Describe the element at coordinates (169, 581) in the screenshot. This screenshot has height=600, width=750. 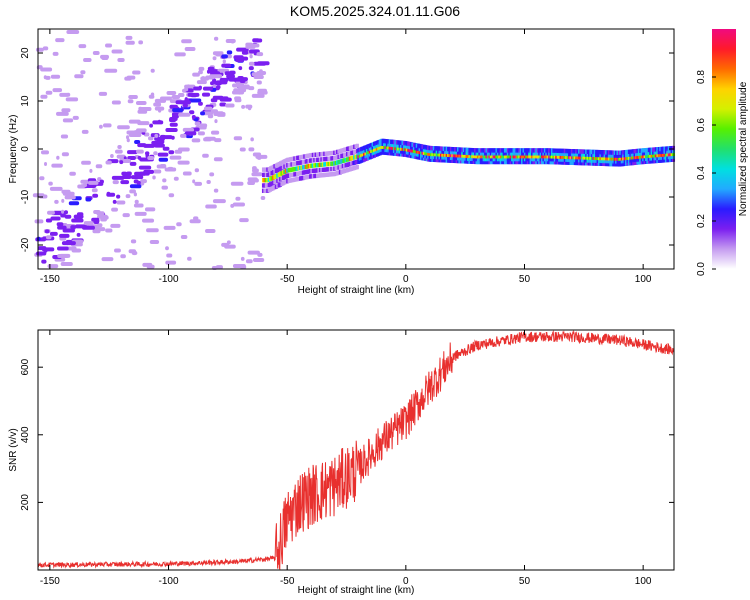
I see `x-tick-label: -100` at that location.